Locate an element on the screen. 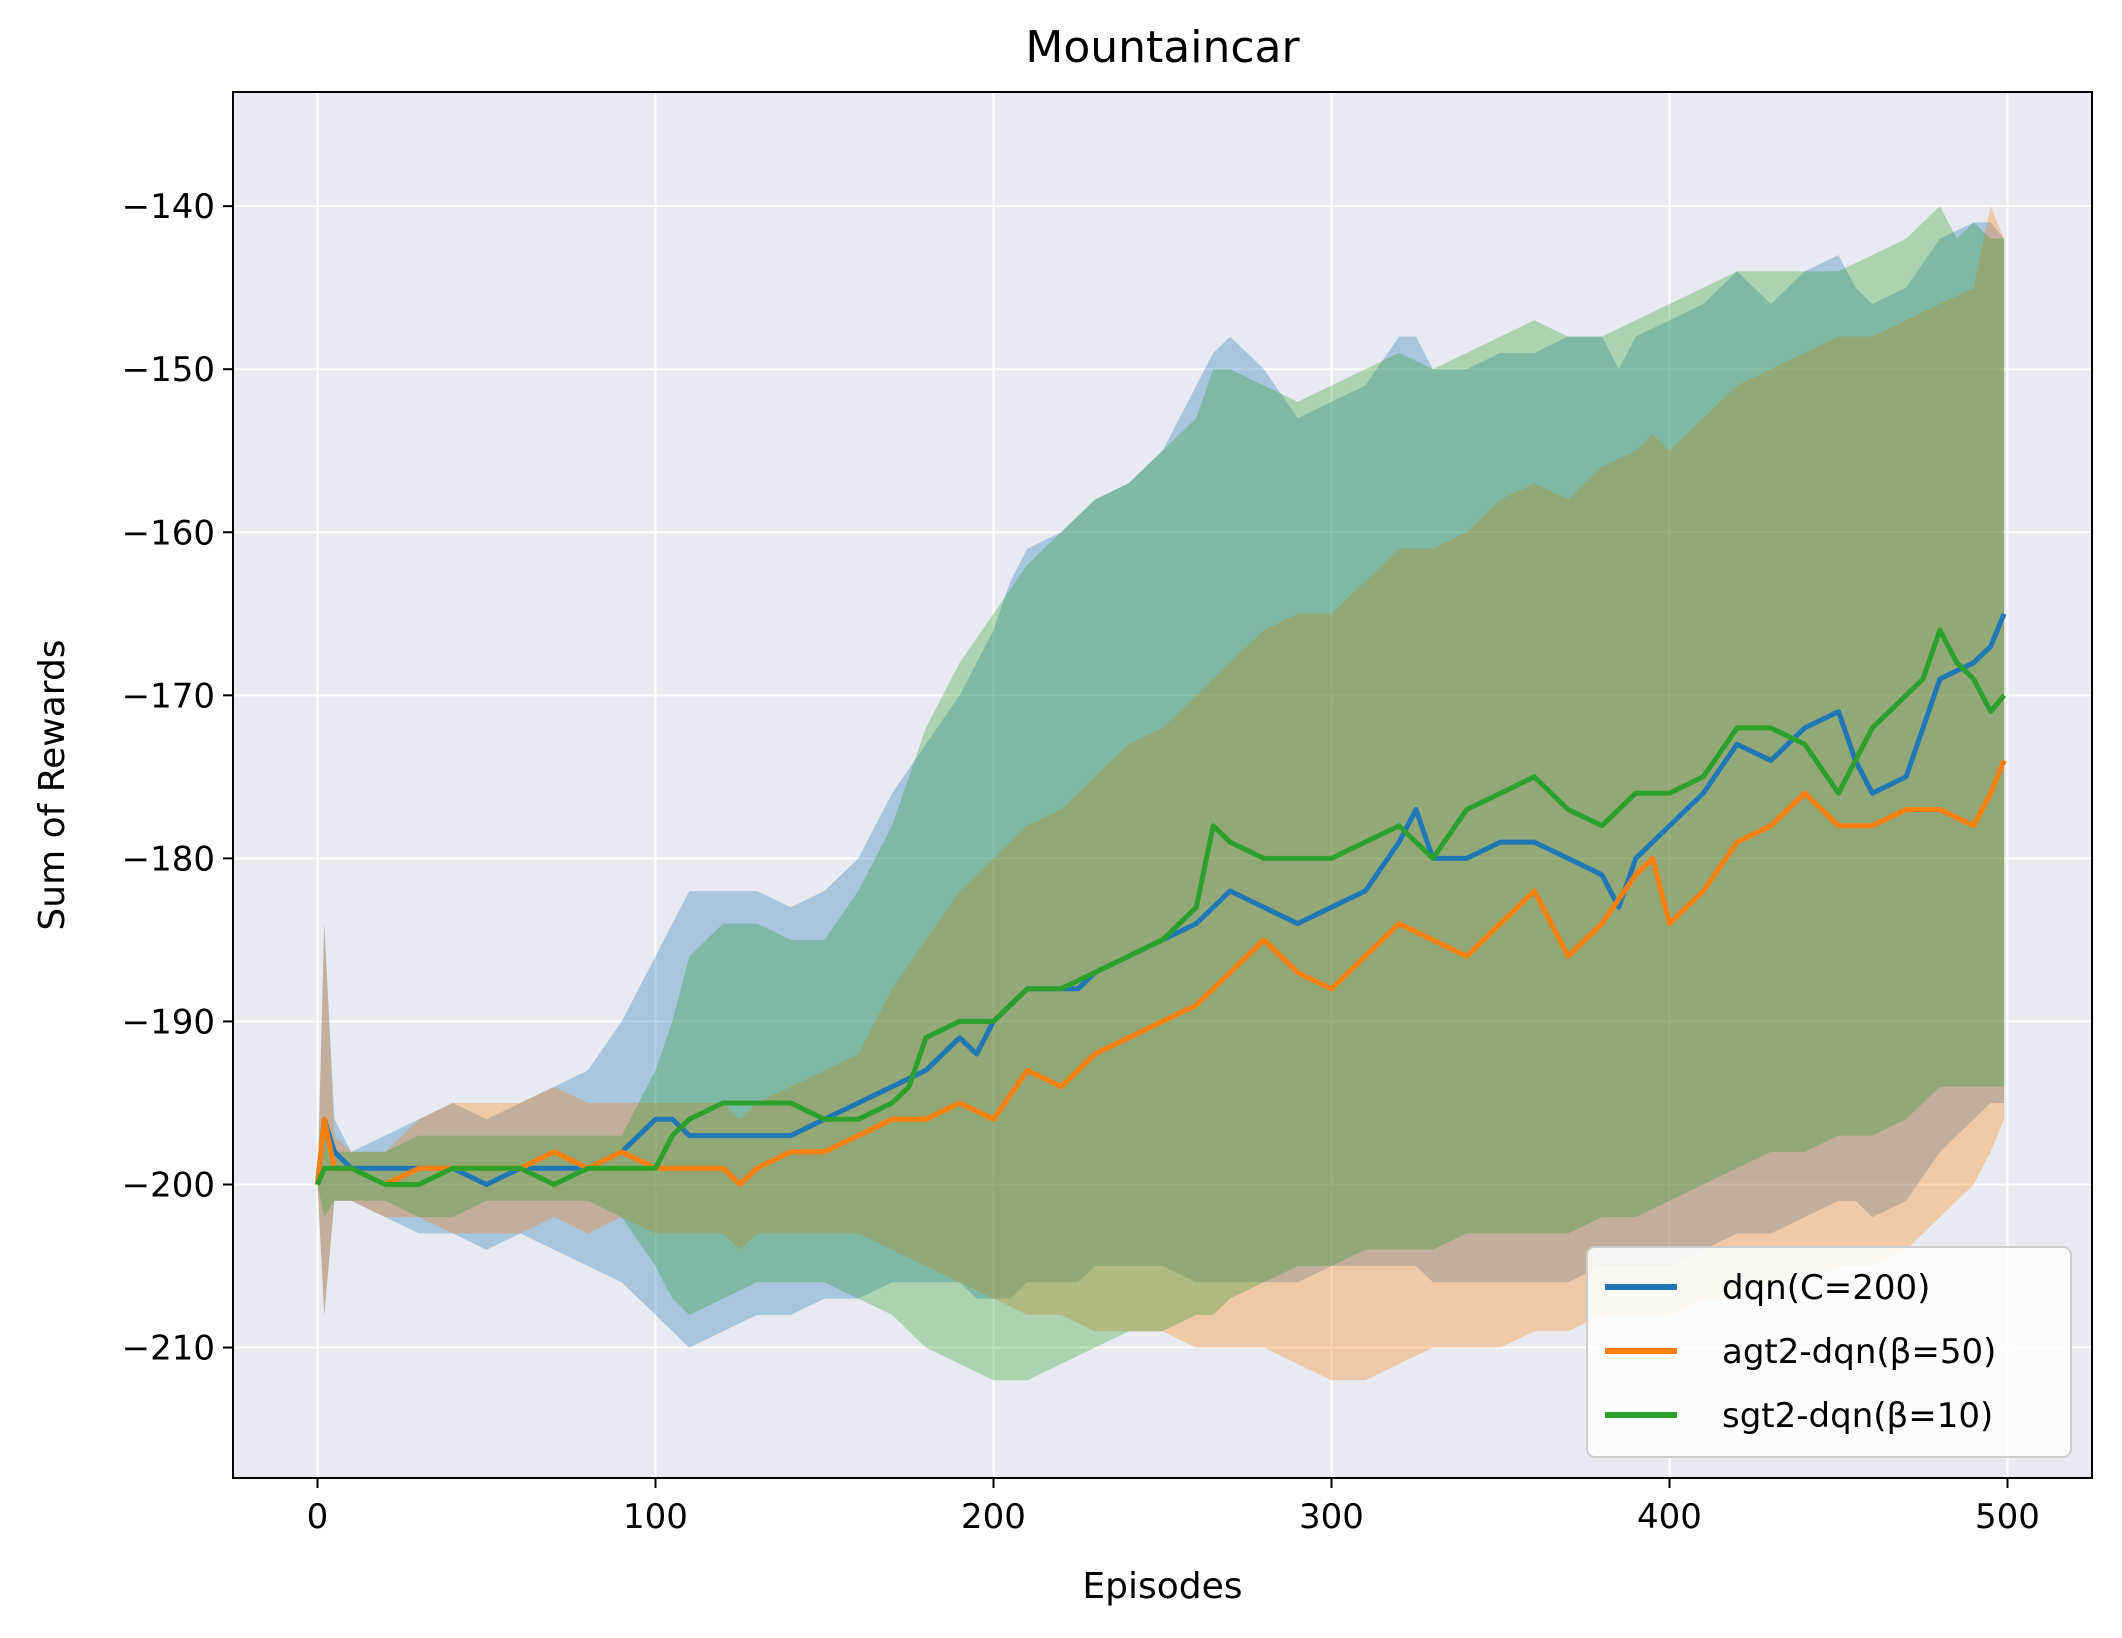 The image size is (2122, 1638). y-tick-label: −150 is located at coordinates (168, 370).